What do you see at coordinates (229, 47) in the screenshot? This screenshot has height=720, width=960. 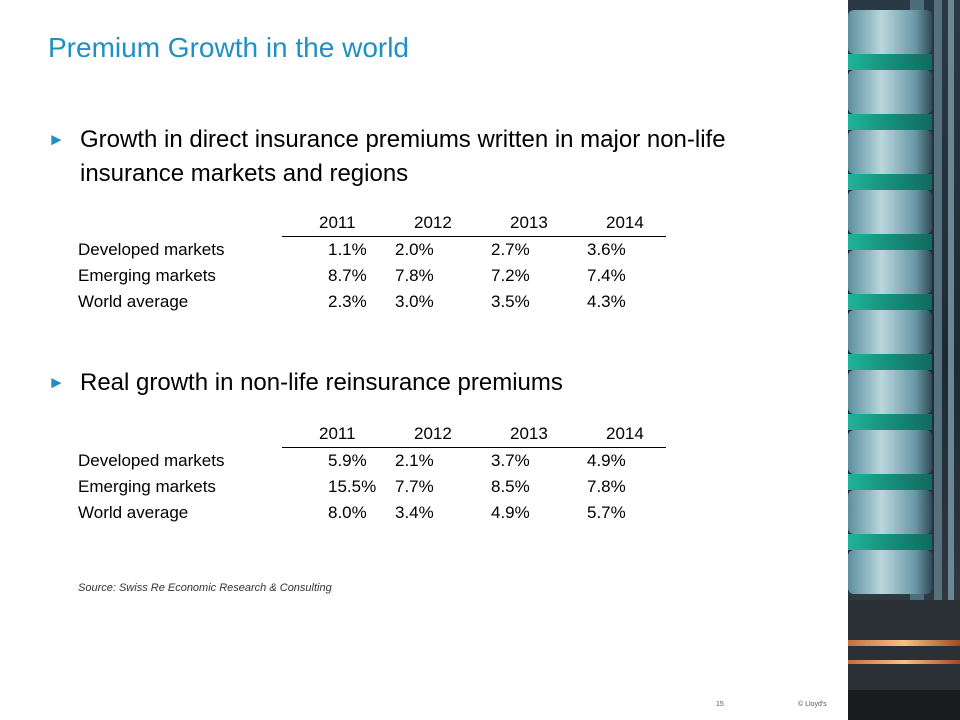 I see `slide-title: Premium Growth in the world` at bounding box center [229, 47].